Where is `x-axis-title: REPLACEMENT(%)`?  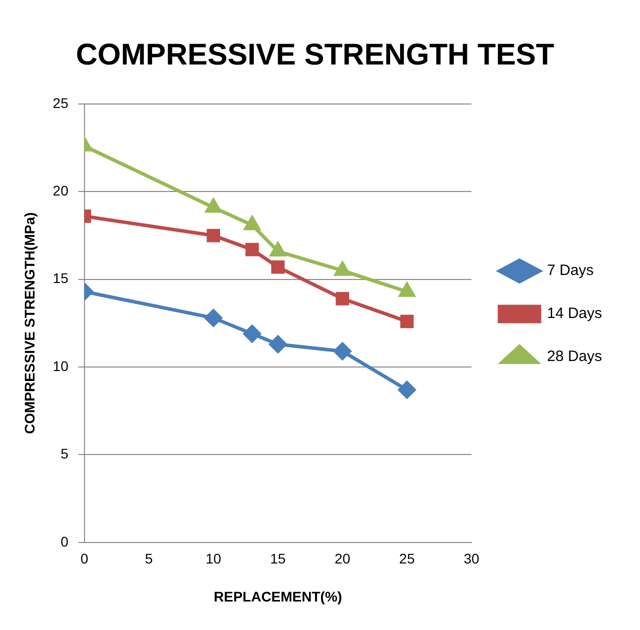
x-axis-title: REPLACEMENT(%) is located at coordinates (278, 596).